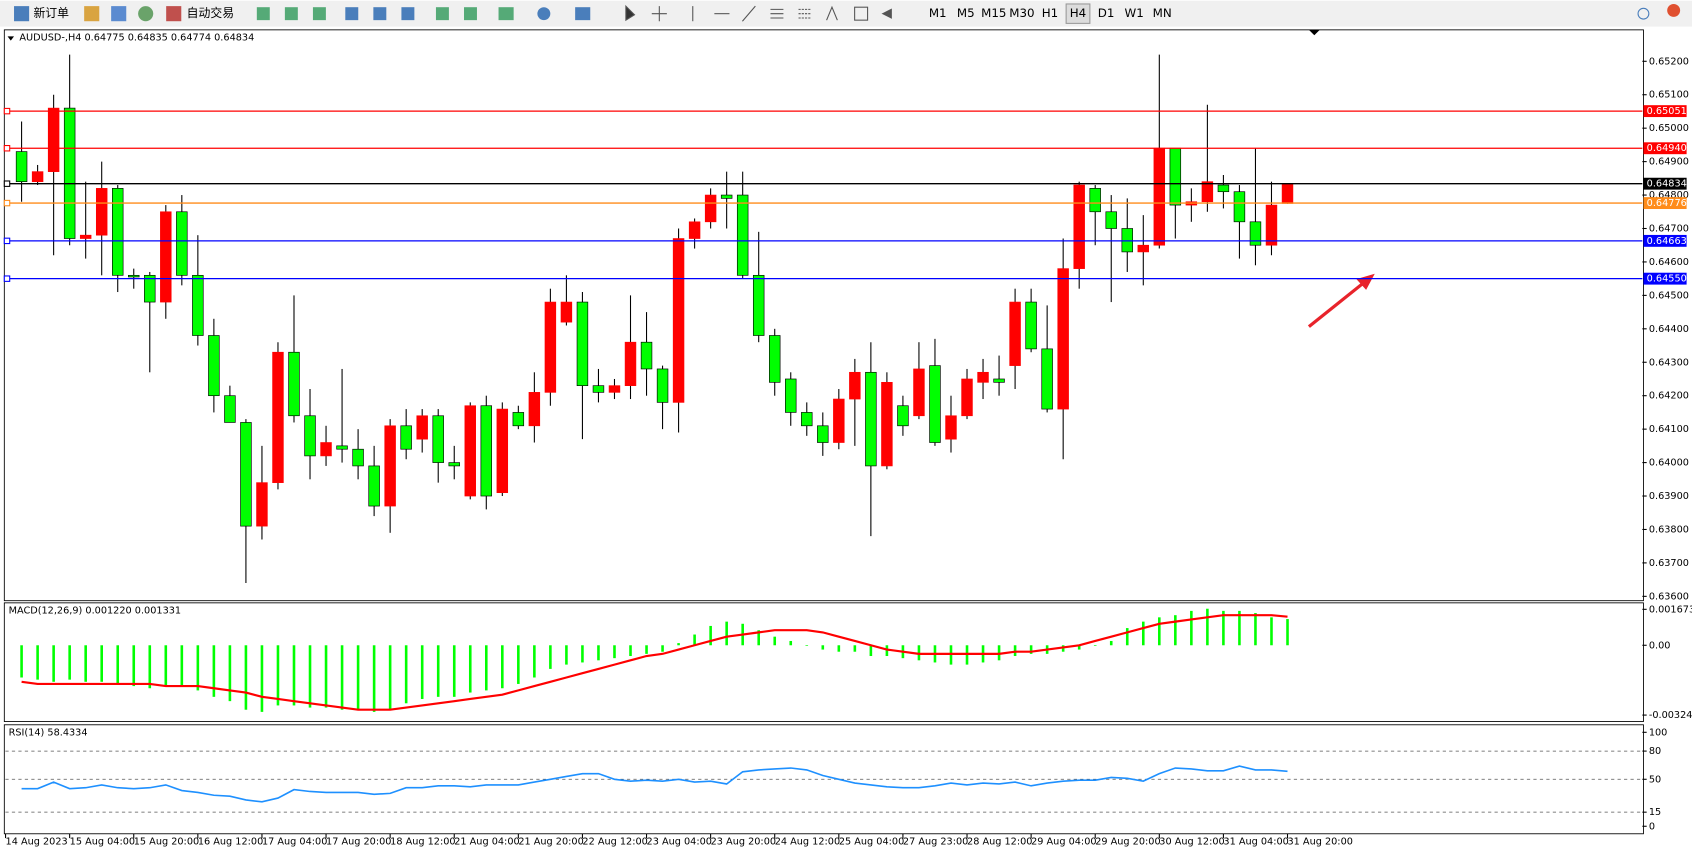  What do you see at coordinates (966, 13) in the screenshot?
I see `timeframe-button: M5` at bounding box center [966, 13].